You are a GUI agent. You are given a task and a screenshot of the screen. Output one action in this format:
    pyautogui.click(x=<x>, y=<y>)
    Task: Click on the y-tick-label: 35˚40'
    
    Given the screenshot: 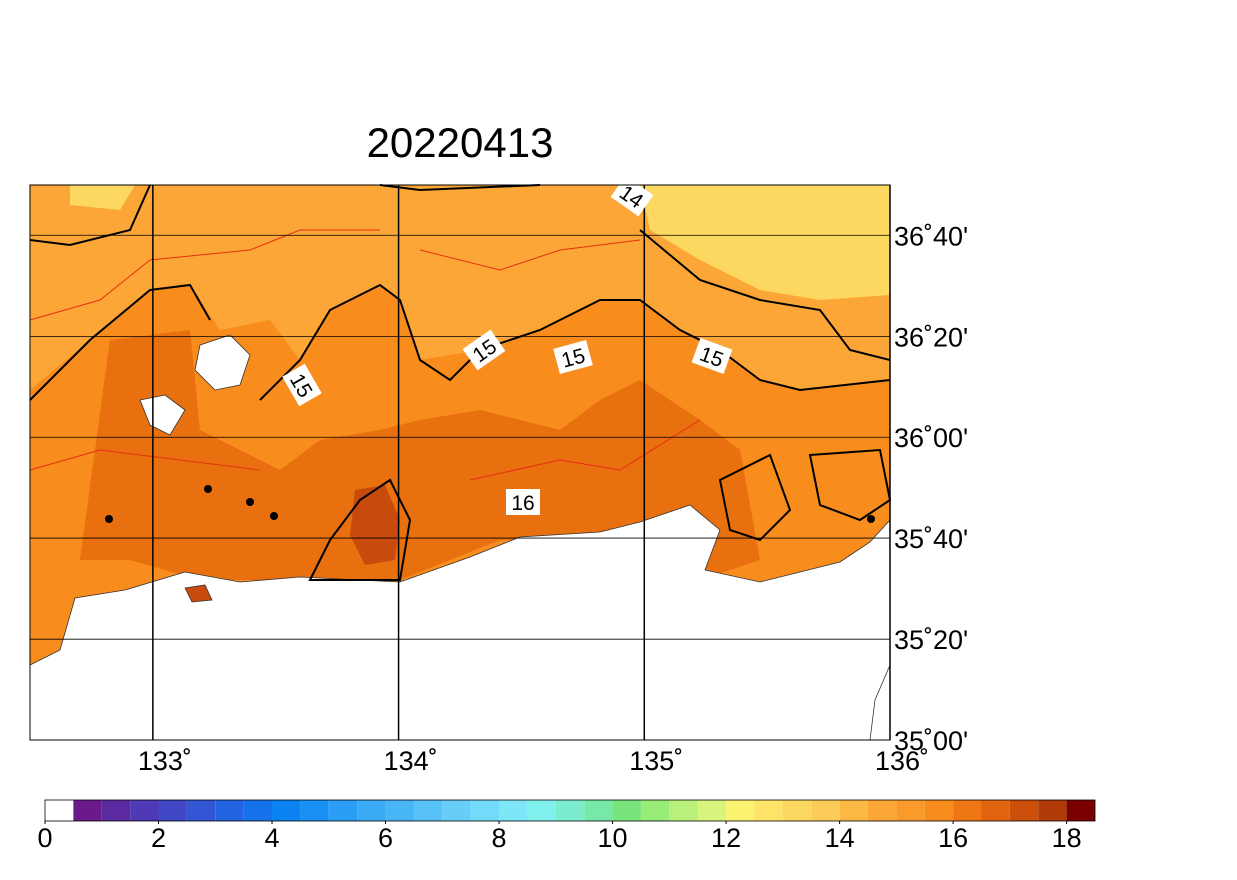 What is the action you would take?
    pyautogui.click(x=931, y=539)
    